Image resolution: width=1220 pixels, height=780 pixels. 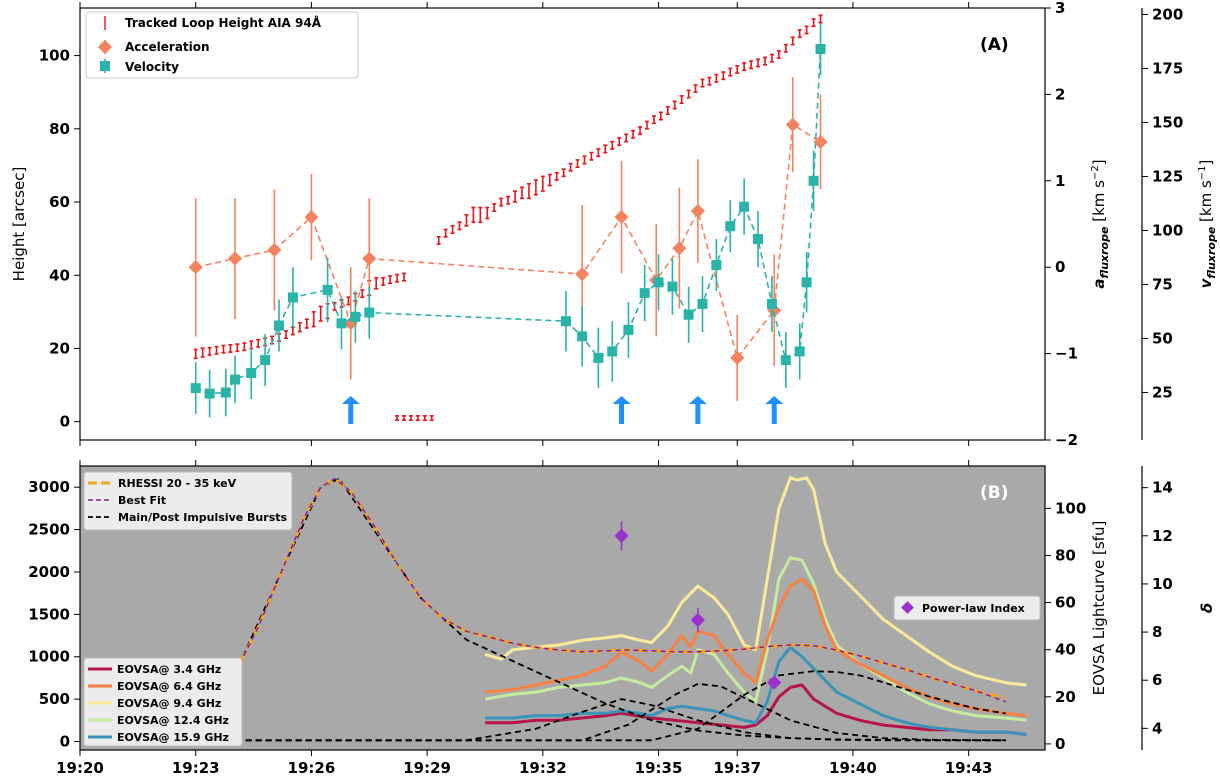 What do you see at coordinates (54, 699) in the screenshot?
I see `y-tick-label: 500` at bounding box center [54, 699].